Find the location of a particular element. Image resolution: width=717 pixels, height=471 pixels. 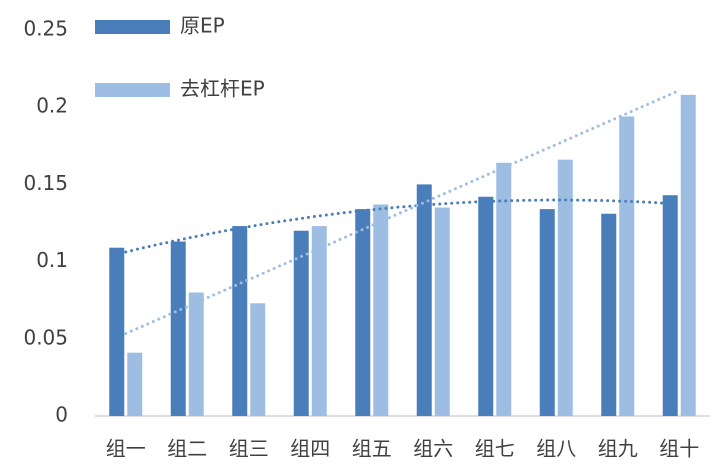

x-tick-label: 组十 is located at coordinates (679, 449).